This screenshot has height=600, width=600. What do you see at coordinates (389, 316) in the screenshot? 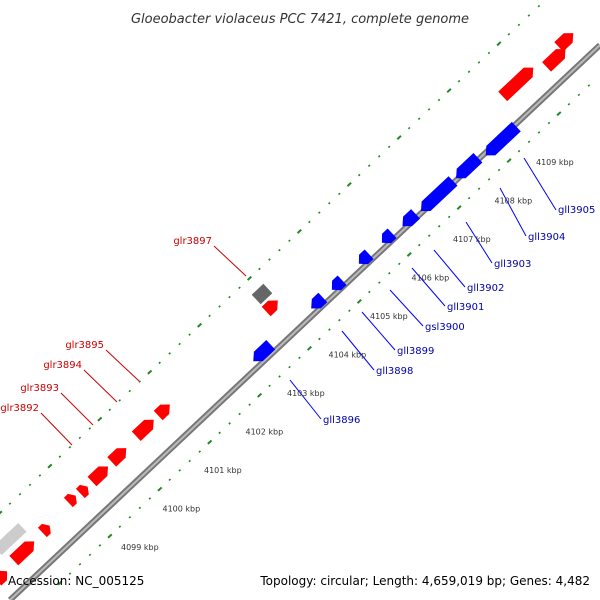
I see `kbp-label: 4105 kbp` at bounding box center [389, 316].